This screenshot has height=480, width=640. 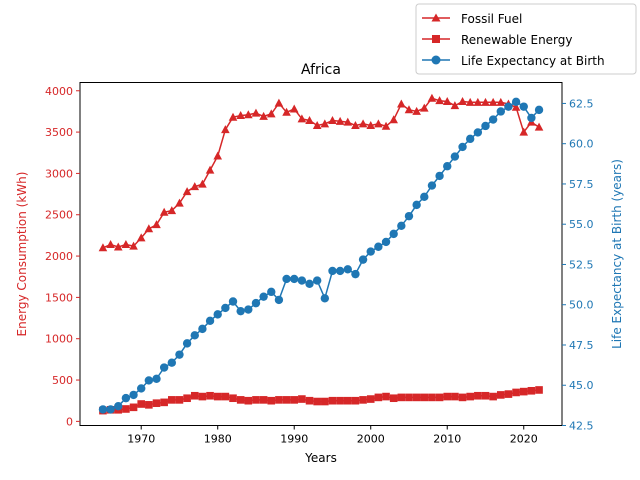 What do you see at coordinates (491, 19) in the screenshot?
I see `legend-label-fossil: Fossil Fuel` at bounding box center [491, 19].